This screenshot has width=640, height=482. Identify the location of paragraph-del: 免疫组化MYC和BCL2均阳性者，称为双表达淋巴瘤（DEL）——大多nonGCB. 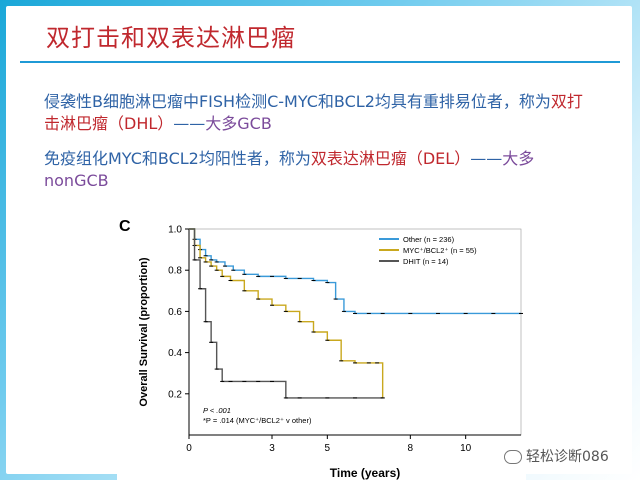
(314, 170).